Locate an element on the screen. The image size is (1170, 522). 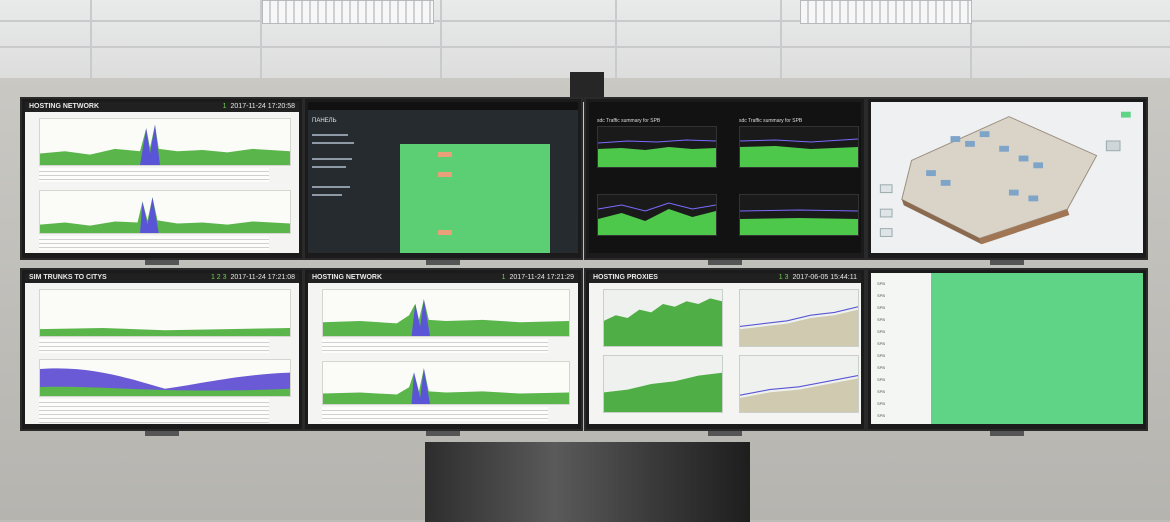
status-panel is located at coordinates (475, 198).